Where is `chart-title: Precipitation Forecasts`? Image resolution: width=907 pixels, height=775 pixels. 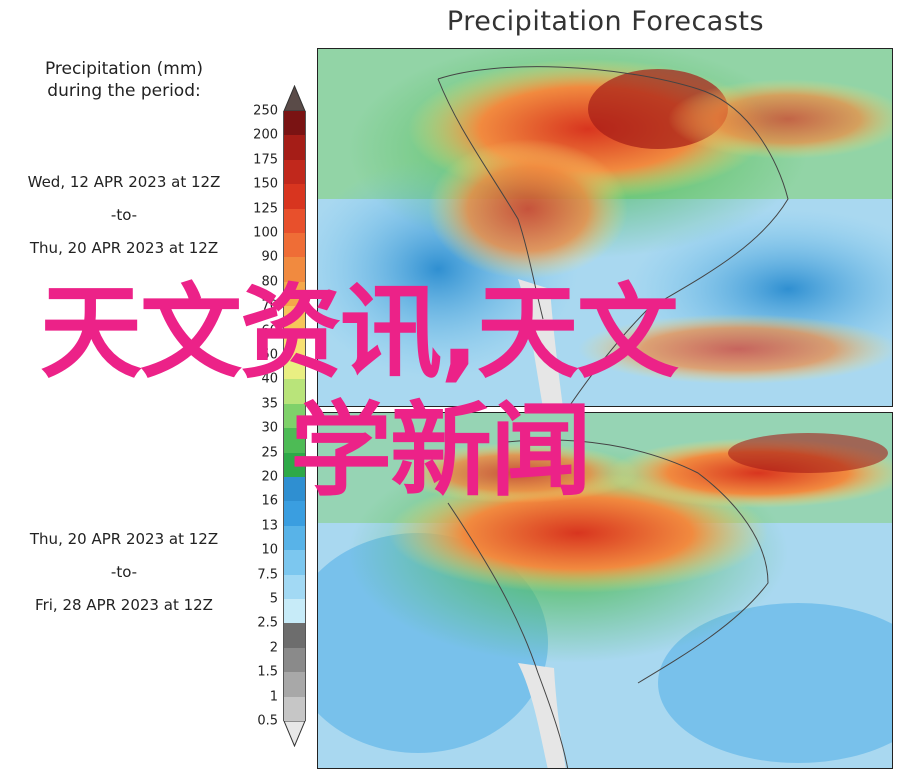 chart-title: Precipitation Forecasts is located at coordinates (605, 21).